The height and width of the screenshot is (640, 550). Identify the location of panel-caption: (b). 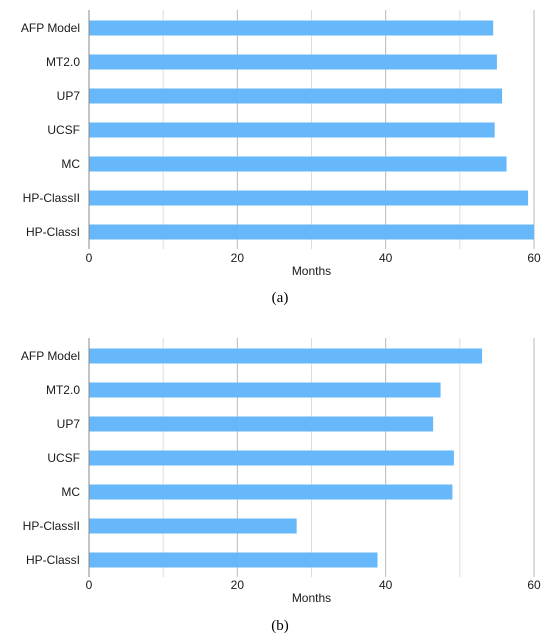
(280, 626).